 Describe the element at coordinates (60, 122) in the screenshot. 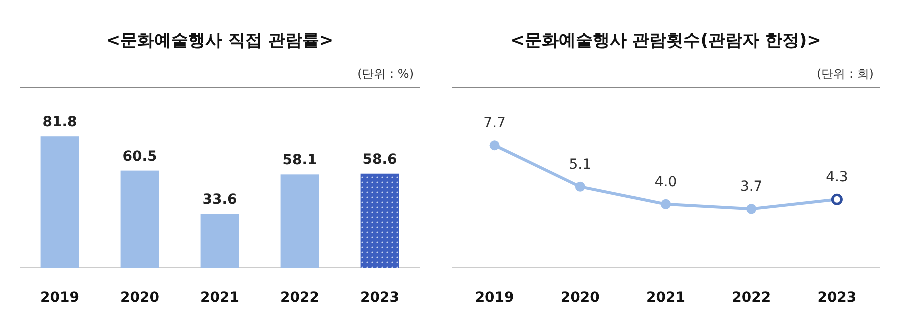

I see `data-label: 81.8` at that location.